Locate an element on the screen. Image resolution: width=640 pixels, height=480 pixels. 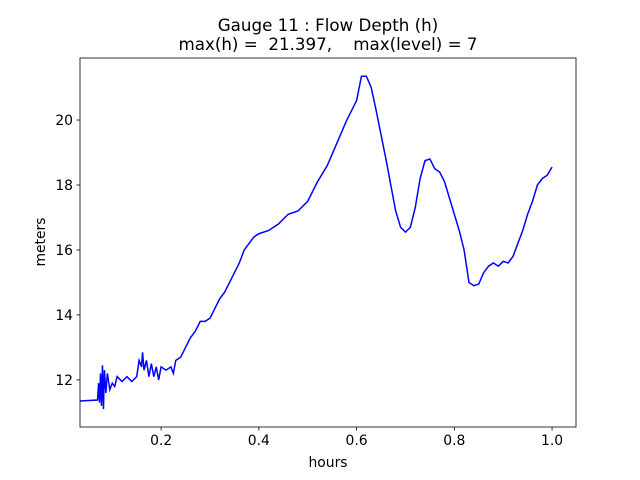
x-tick-label: 0.6 is located at coordinates (357, 441).